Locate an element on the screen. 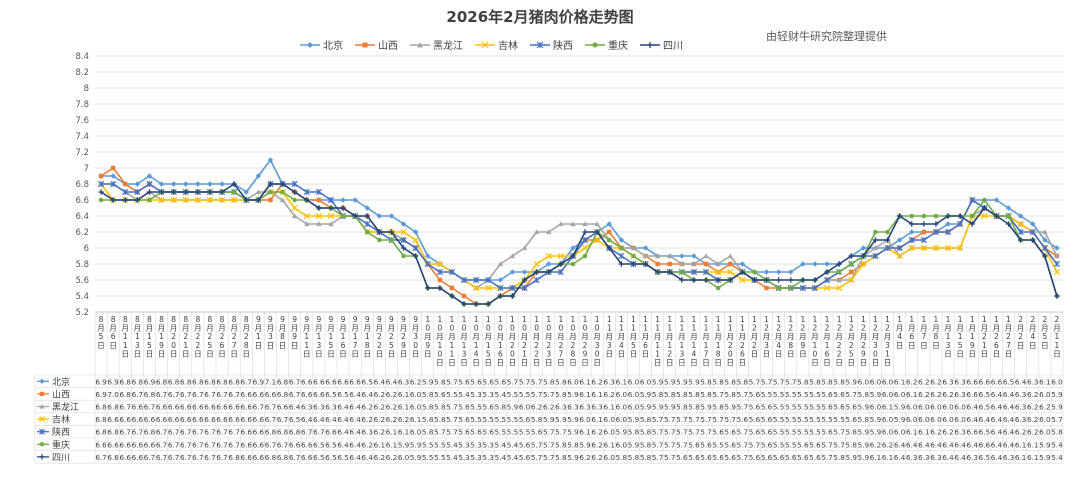 The height and width of the screenshot is (488, 1080). legend-item: 四川 is located at coordinates (661, 44).